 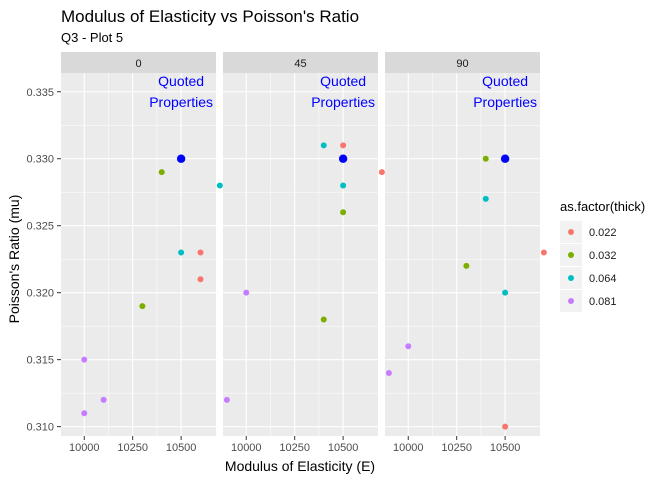 I want to click on y-tick-label: 0.335, so click(x=40, y=93).